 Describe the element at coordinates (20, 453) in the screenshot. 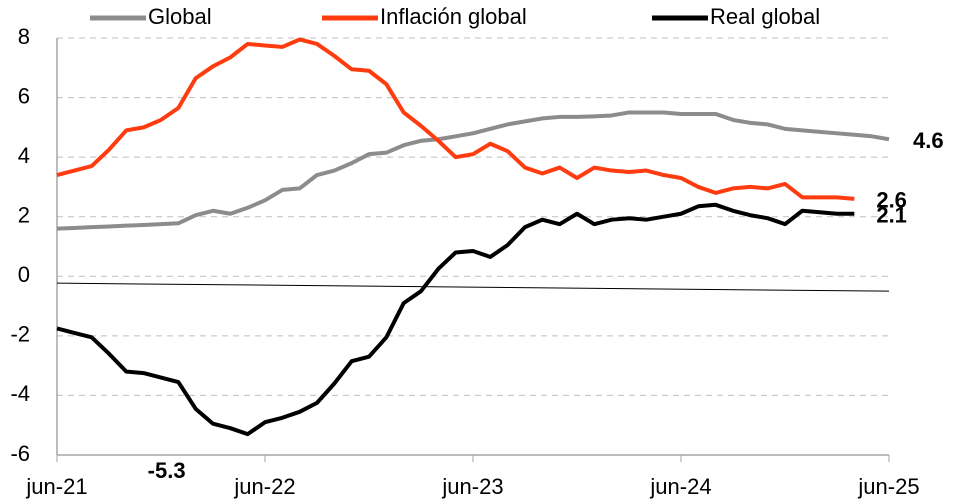

I see `y-tick-label: -6` at that location.